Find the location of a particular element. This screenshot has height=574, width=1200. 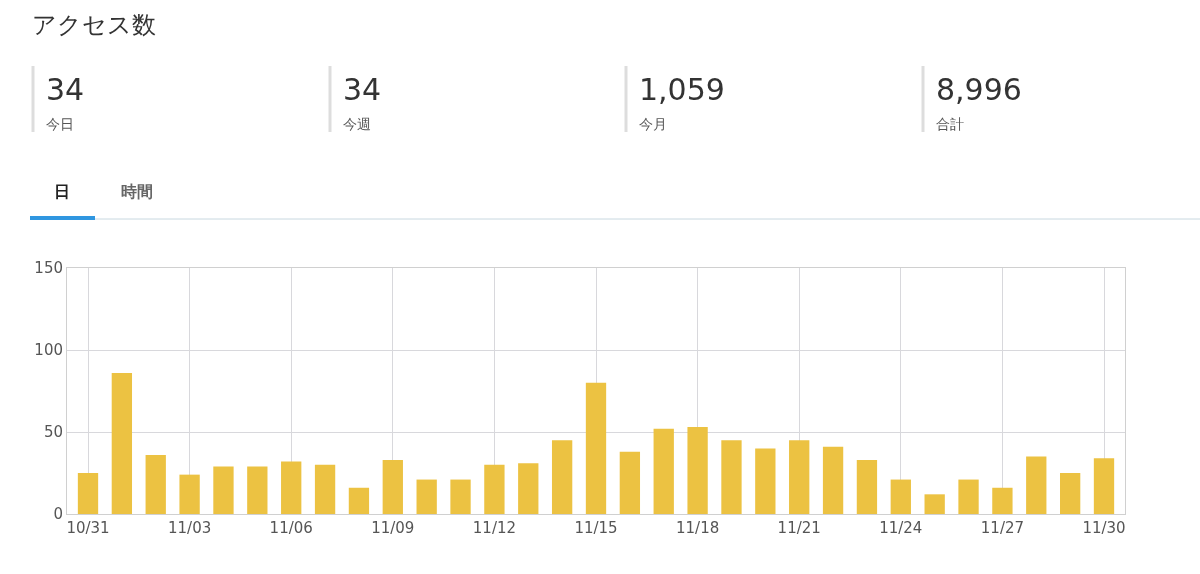

x-tick-label: 11/18 is located at coordinates (697, 528).